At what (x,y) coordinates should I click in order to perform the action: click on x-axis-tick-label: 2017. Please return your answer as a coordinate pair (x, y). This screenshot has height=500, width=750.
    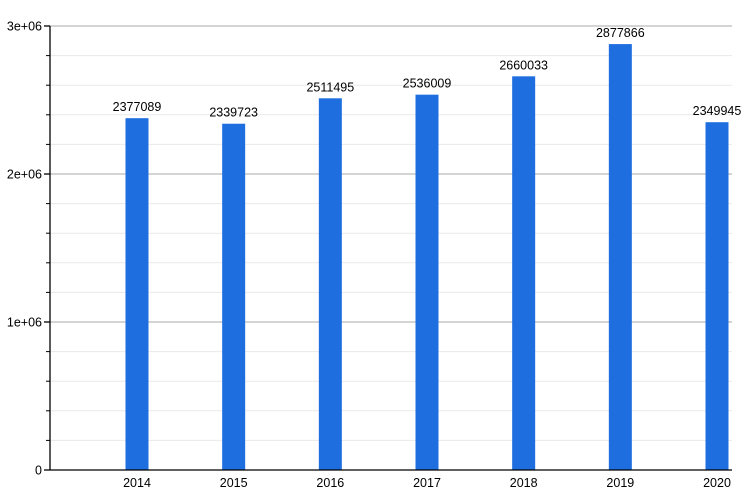
    Looking at the image, I should click on (427, 483).